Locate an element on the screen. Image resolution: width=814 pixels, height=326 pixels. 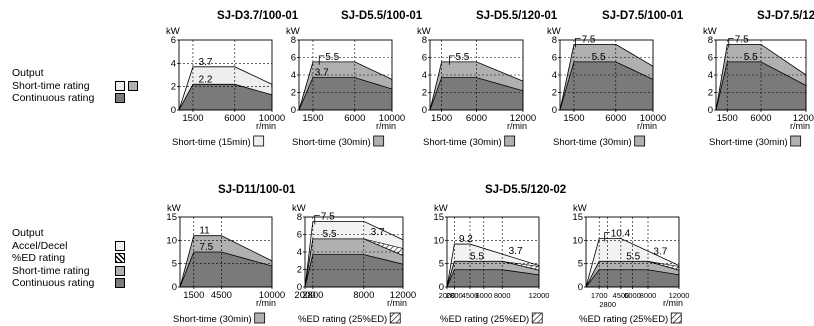
chart-title: SJ-D5.5/100-01 is located at coordinates (382, 16).